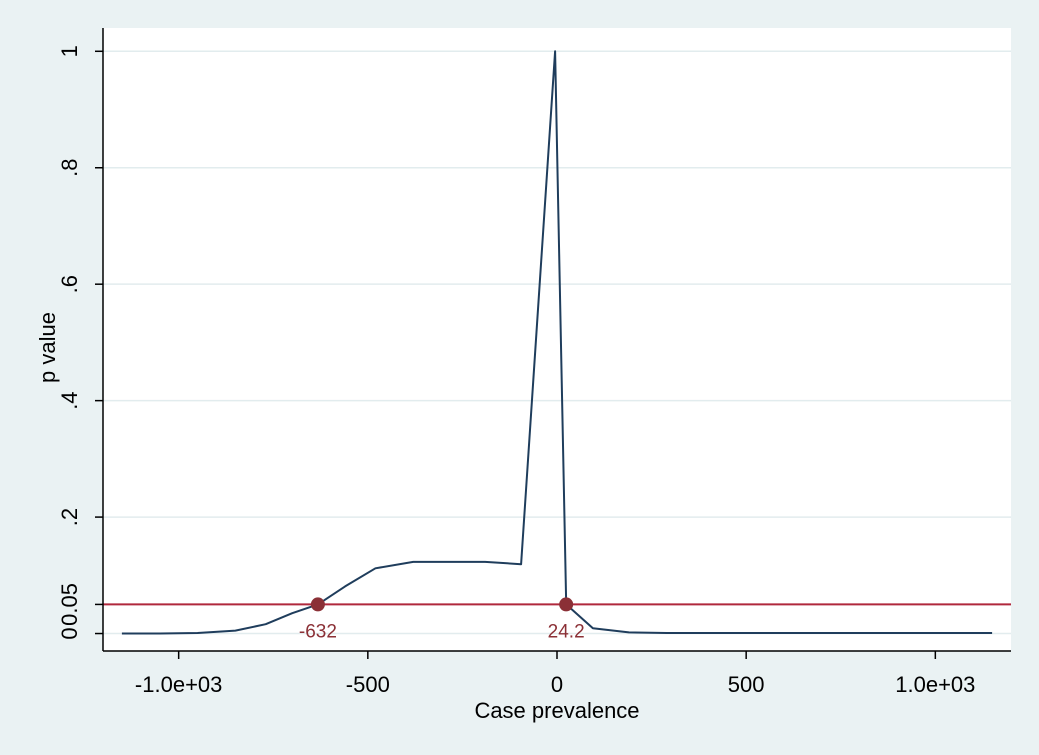 This screenshot has width=1039, height=755. I want to click on y-tick-label: 0.05, so click(69, 604).